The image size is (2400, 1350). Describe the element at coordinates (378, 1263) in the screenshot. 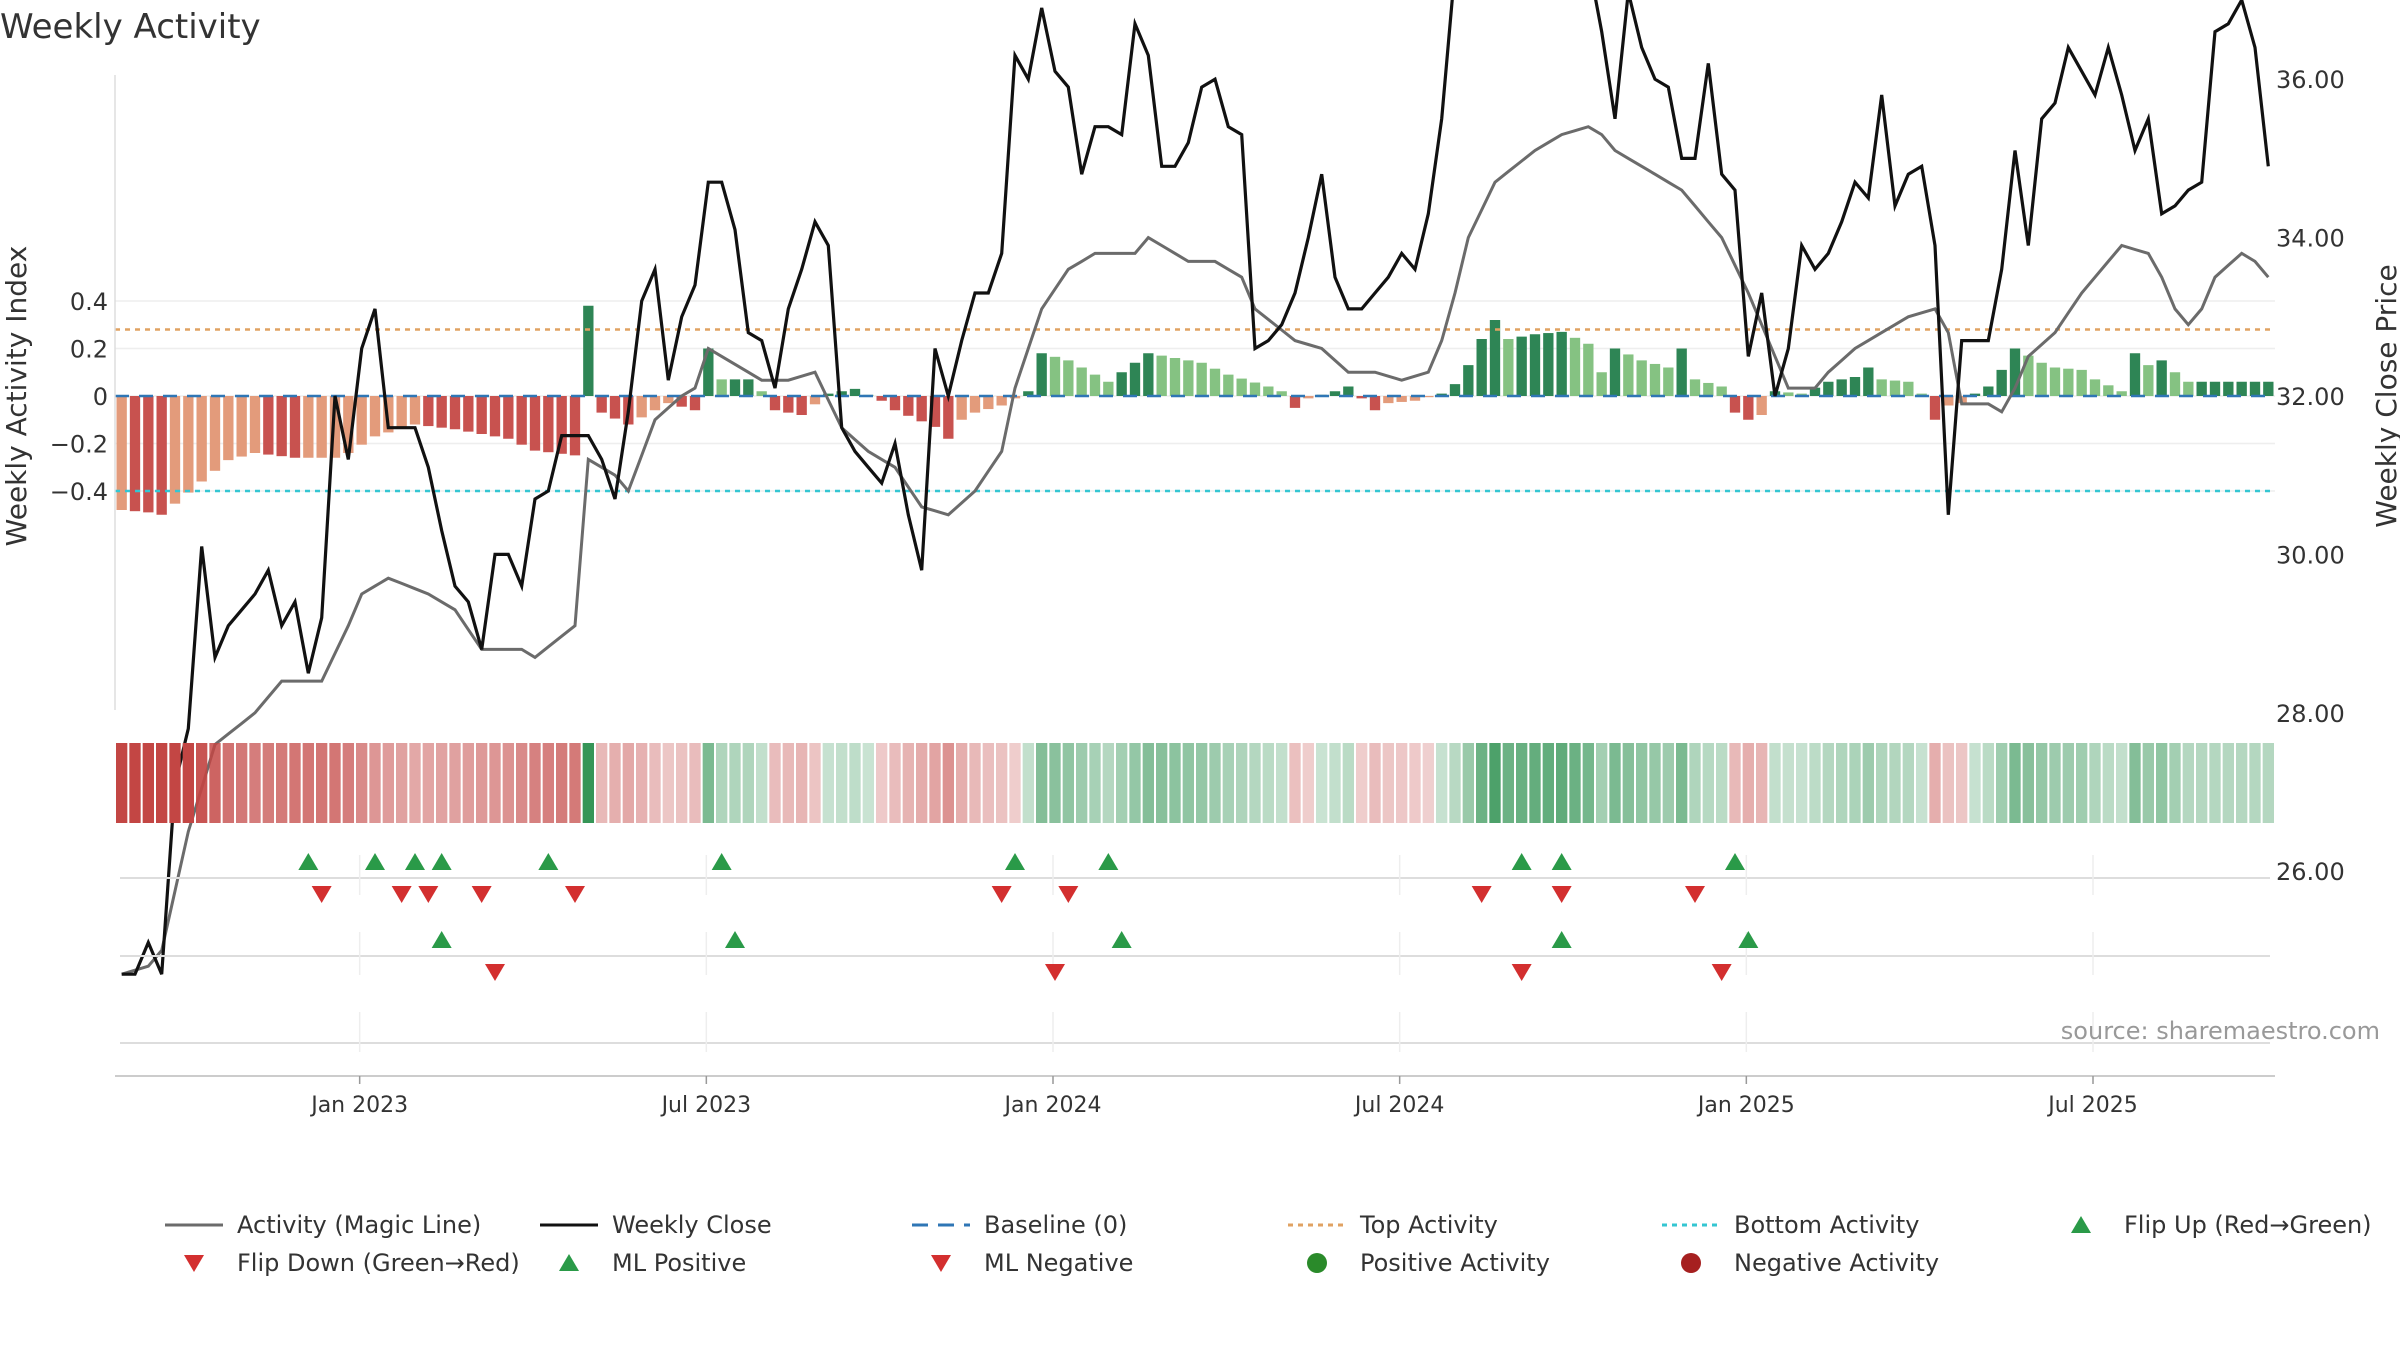

I see `legend-label: Flip Down (Green→Red)` at that location.